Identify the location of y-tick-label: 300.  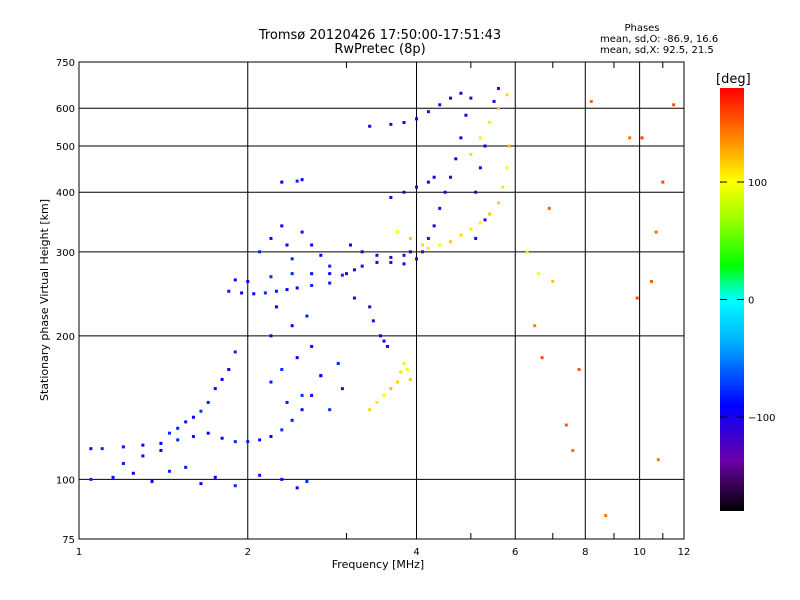
(65, 253).